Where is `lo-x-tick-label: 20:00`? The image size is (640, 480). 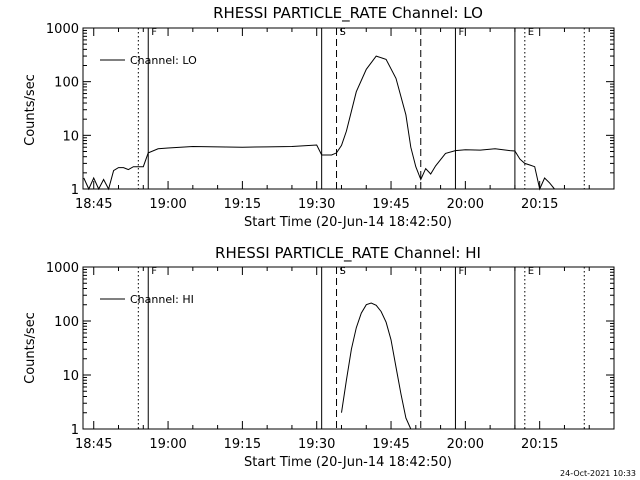
lo-x-tick-label: 20:00 is located at coordinates (465, 204).